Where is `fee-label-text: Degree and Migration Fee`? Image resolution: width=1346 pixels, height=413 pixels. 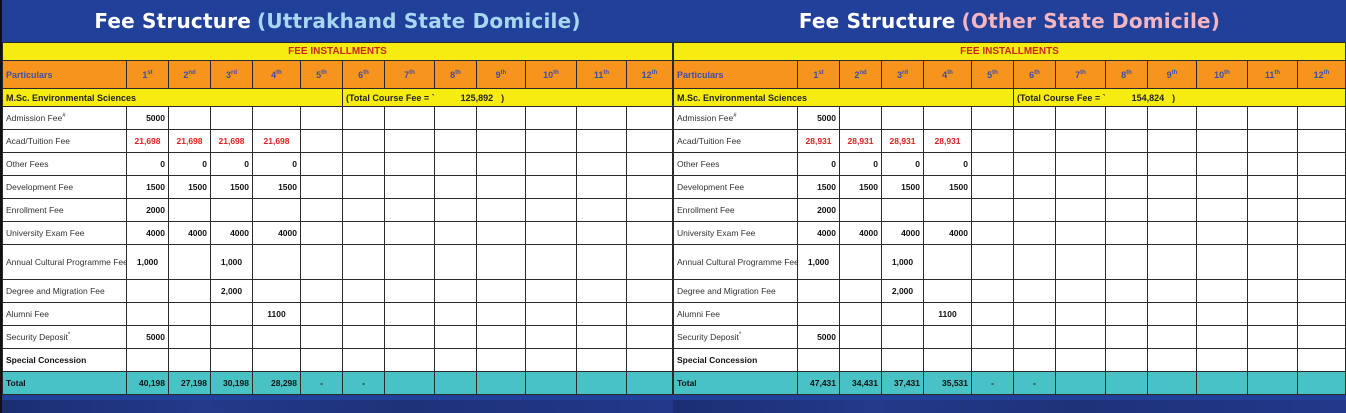
fee-label-text: Degree and Migration Fee is located at coordinates (55, 291).